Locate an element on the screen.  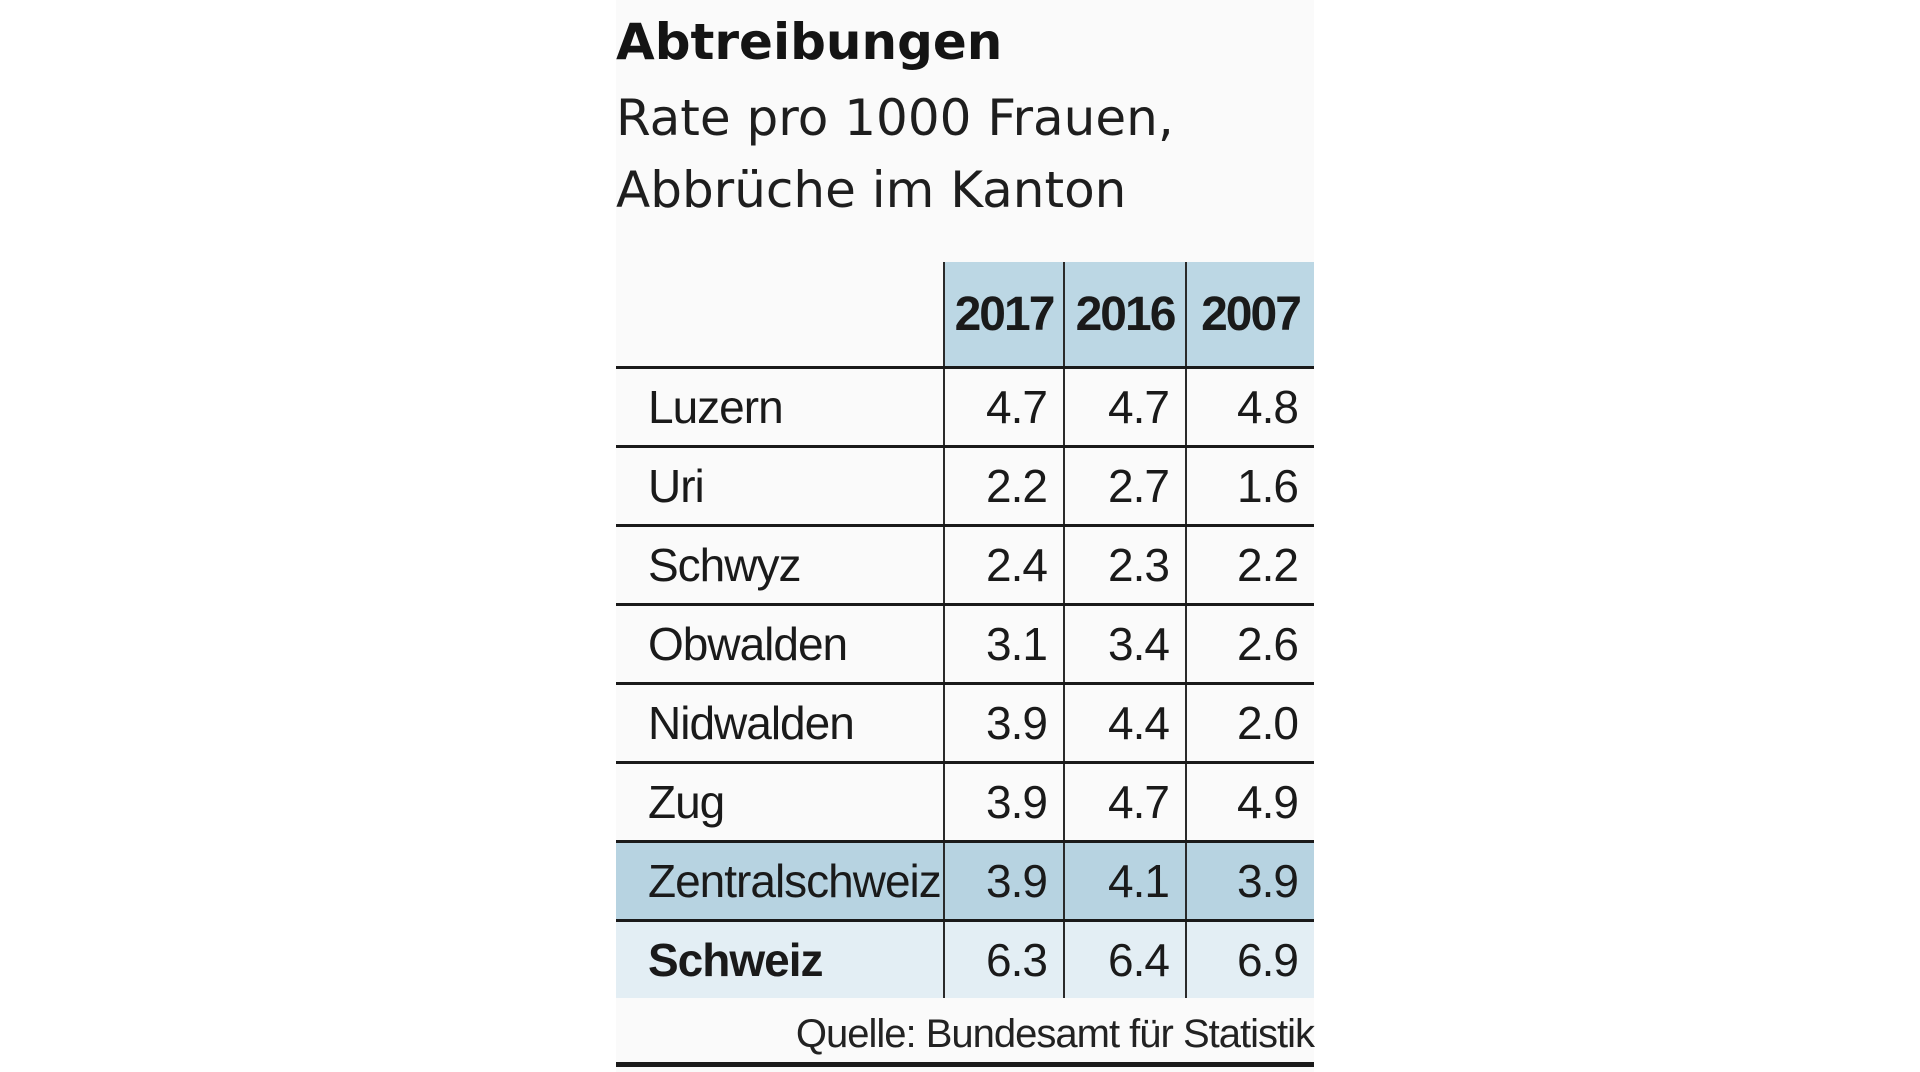
chart-title: Abtreibungen is located at coordinates (809, 42).